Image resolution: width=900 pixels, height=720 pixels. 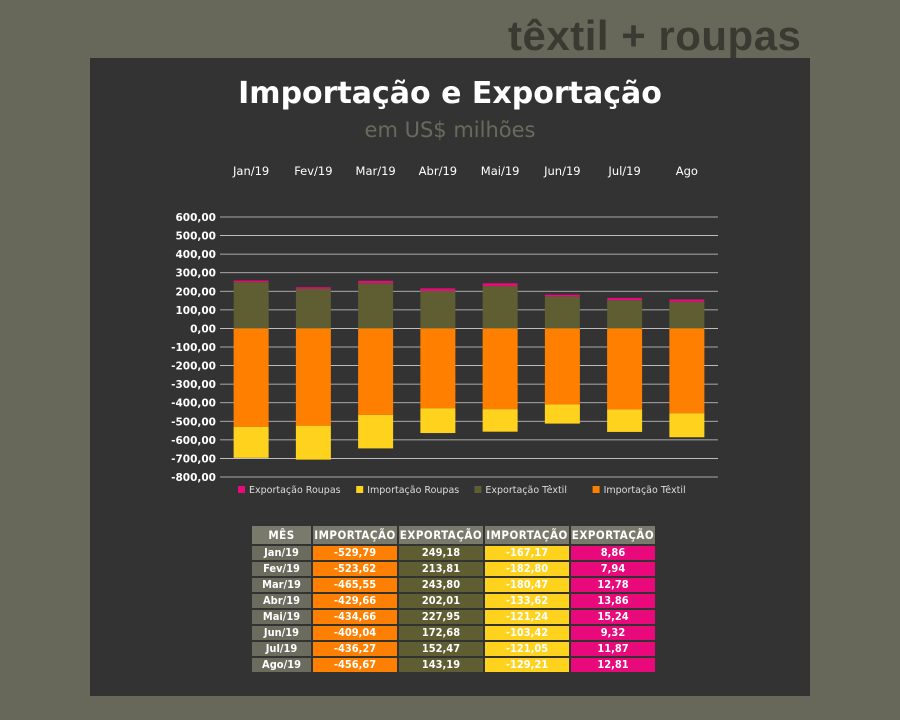 I want to click on legend-label: Exportação Roupas, so click(x=295, y=490).